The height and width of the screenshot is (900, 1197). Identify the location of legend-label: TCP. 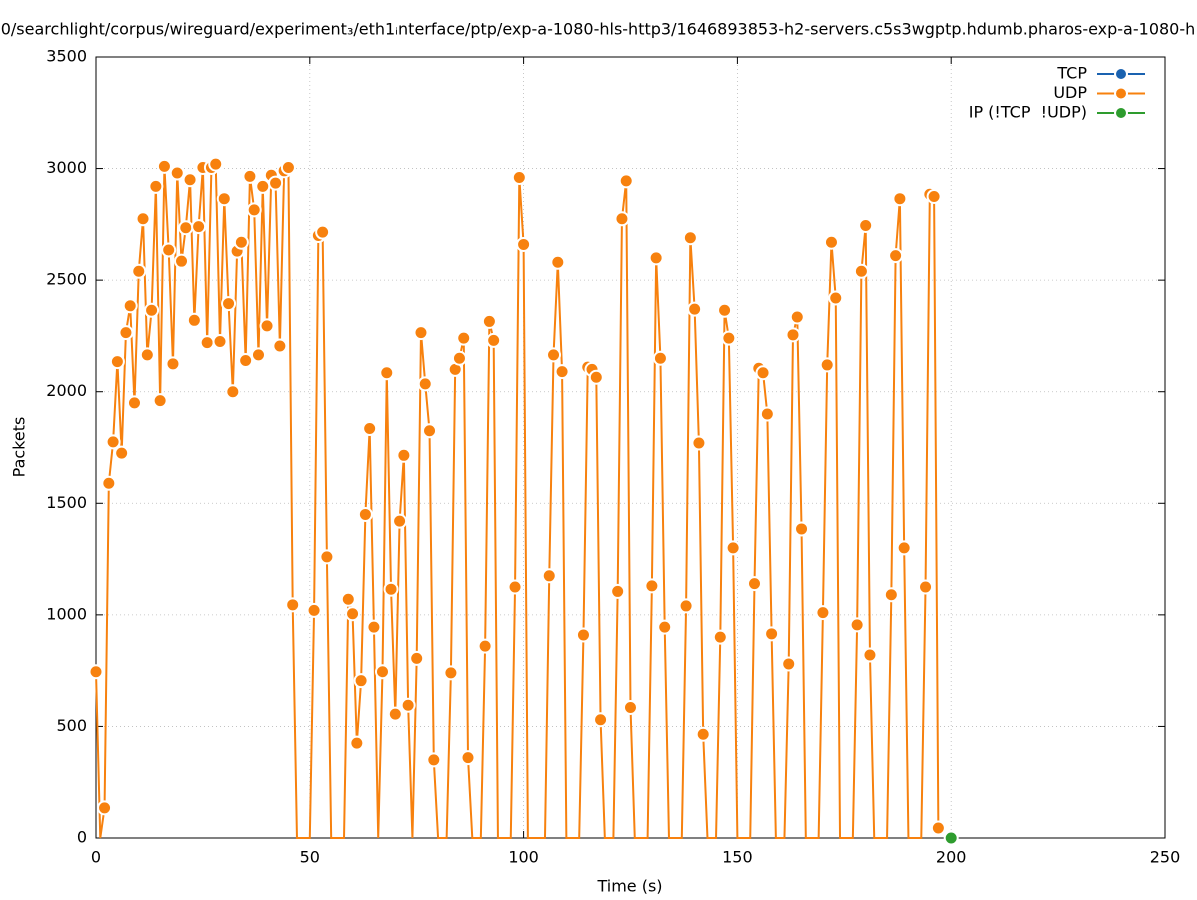
(1071, 73).